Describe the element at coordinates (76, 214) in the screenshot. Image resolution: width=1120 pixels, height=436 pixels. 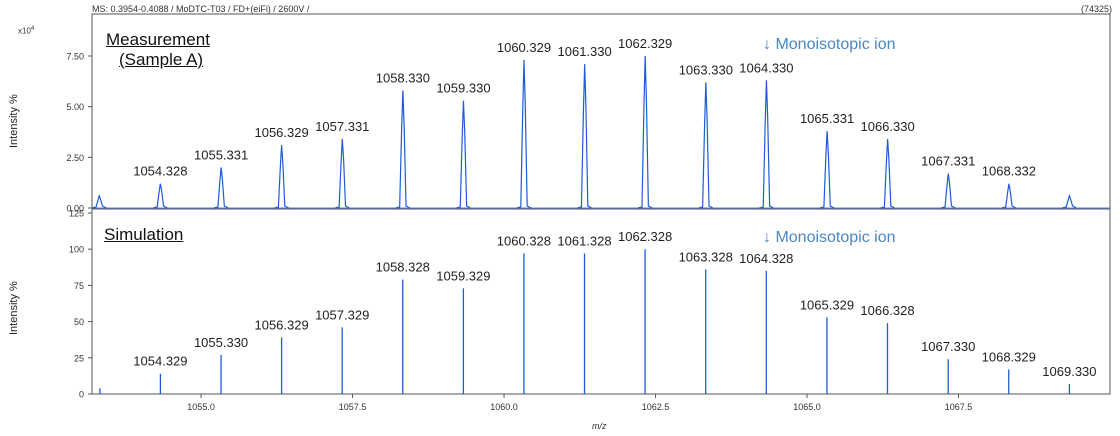
I see `y-tick-label: 125` at that location.